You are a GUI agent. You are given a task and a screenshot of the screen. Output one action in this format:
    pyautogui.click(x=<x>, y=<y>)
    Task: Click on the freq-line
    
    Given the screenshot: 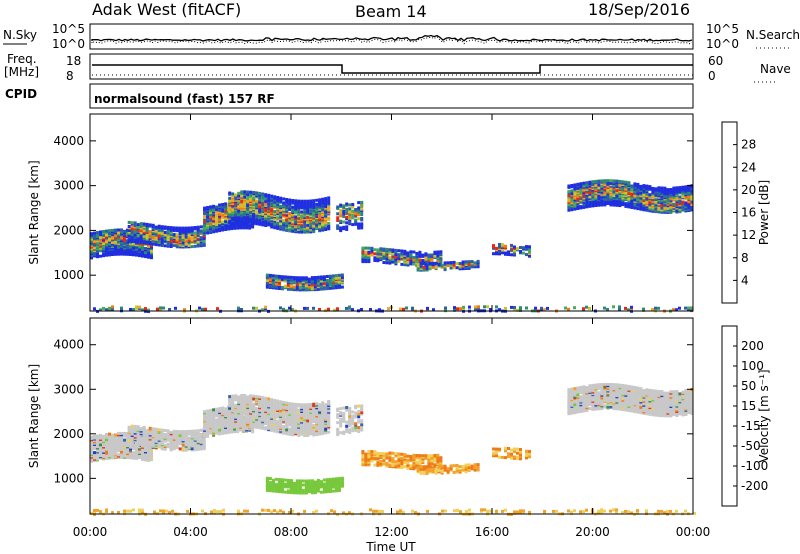 What is the action you would take?
    pyautogui.click(x=392, y=69)
    